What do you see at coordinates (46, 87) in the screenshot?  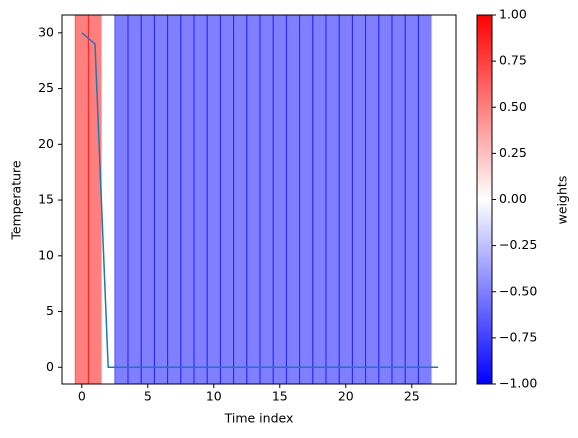 I see `y-tick-label: 25` at bounding box center [46, 87].